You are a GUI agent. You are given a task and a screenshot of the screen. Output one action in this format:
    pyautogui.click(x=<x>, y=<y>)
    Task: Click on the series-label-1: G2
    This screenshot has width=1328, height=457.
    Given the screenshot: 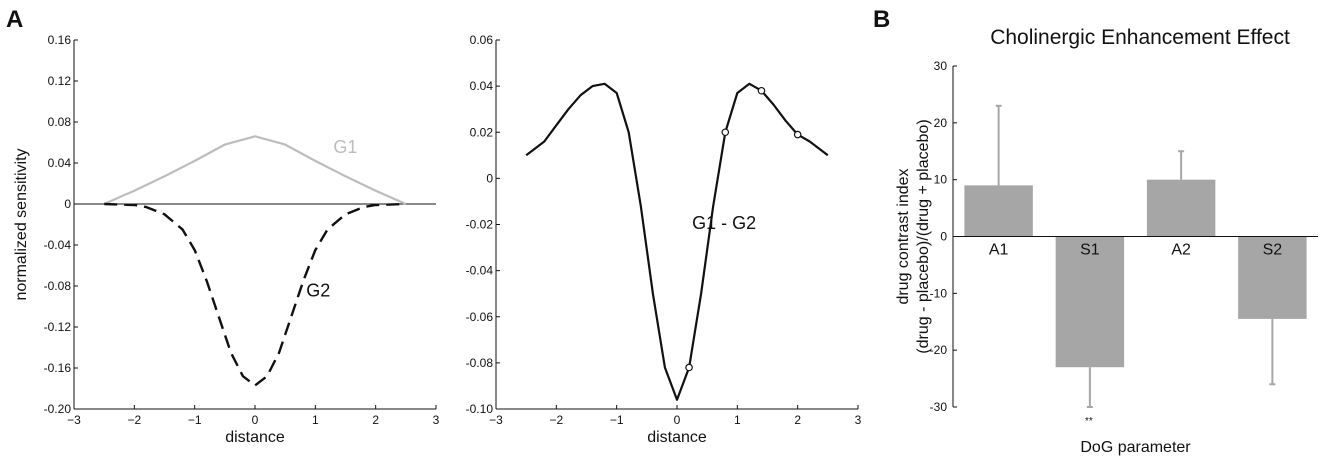 What is the action you would take?
    pyautogui.click(x=318, y=290)
    